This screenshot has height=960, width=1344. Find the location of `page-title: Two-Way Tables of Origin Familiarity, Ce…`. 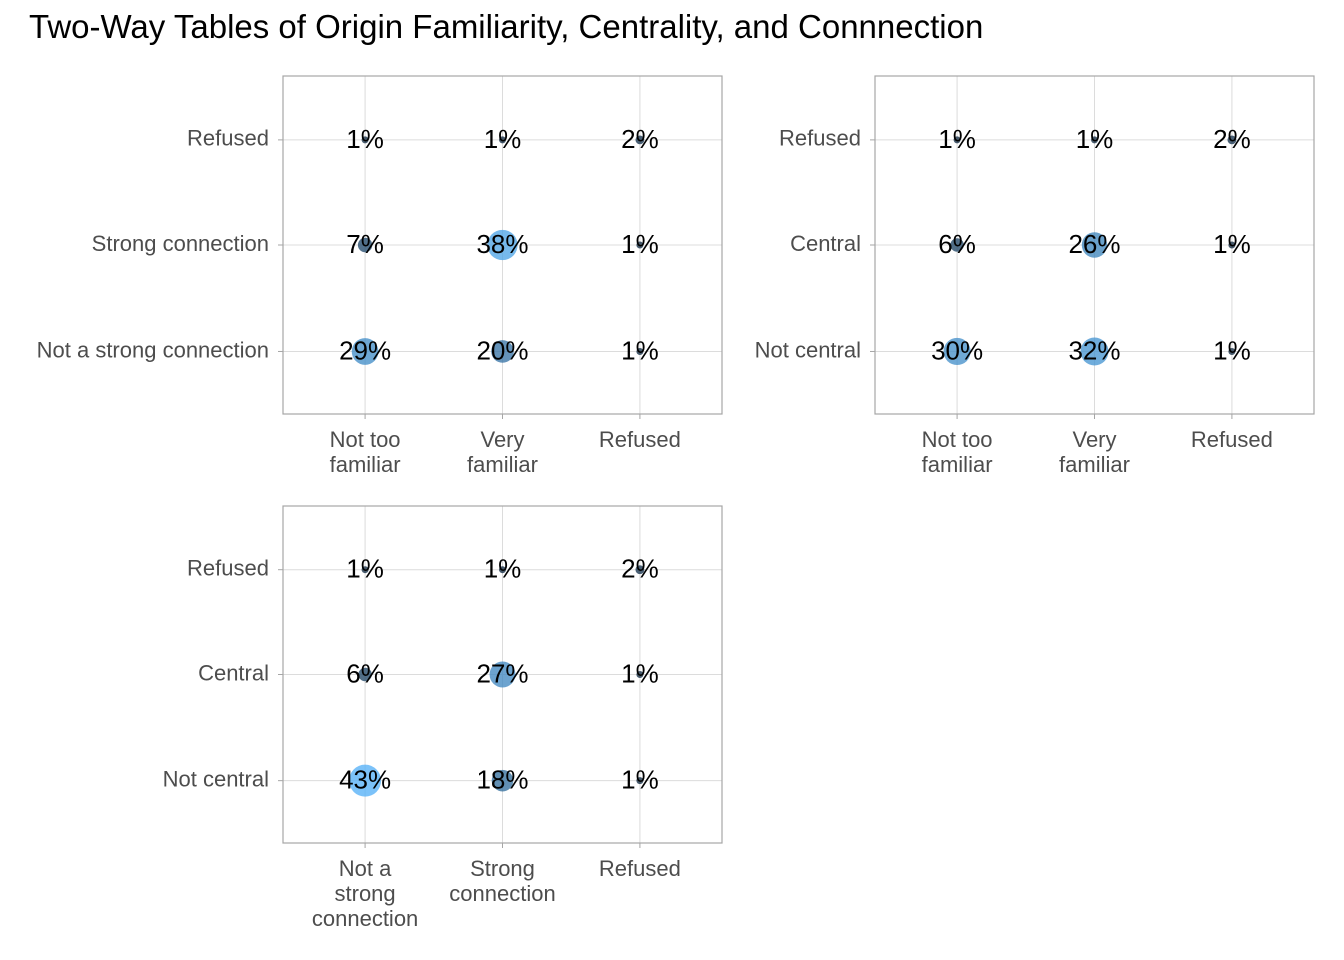

page-title: Two-Way Tables of Origin Familiarity, Ce… is located at coordinates (506, 26).